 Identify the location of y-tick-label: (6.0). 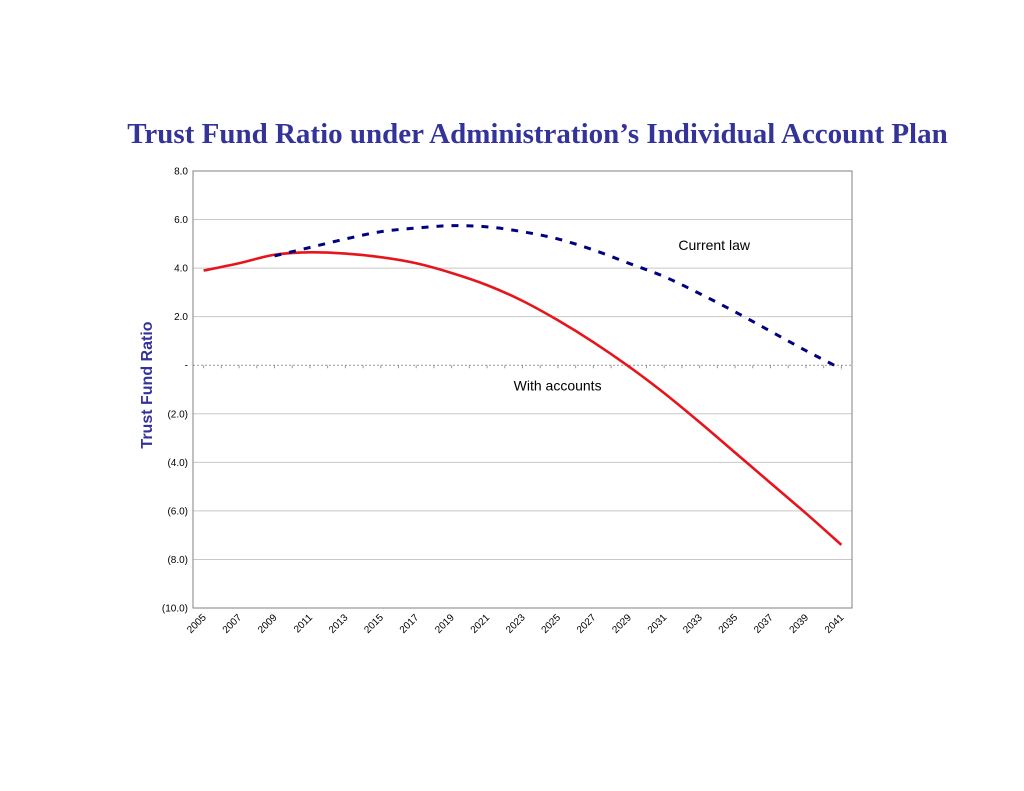
(177, 511).